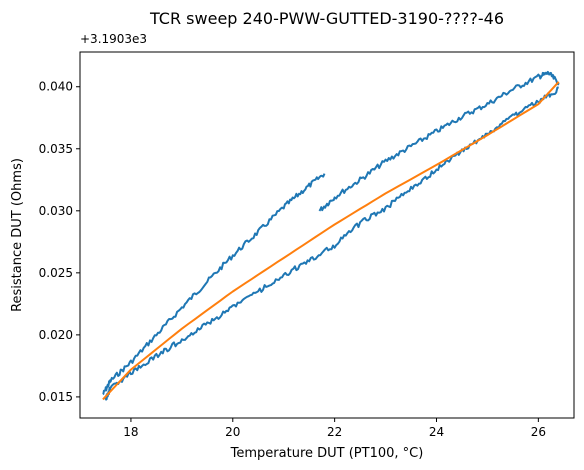  I want to click on x-tick-label: 22, so click(334, 432).